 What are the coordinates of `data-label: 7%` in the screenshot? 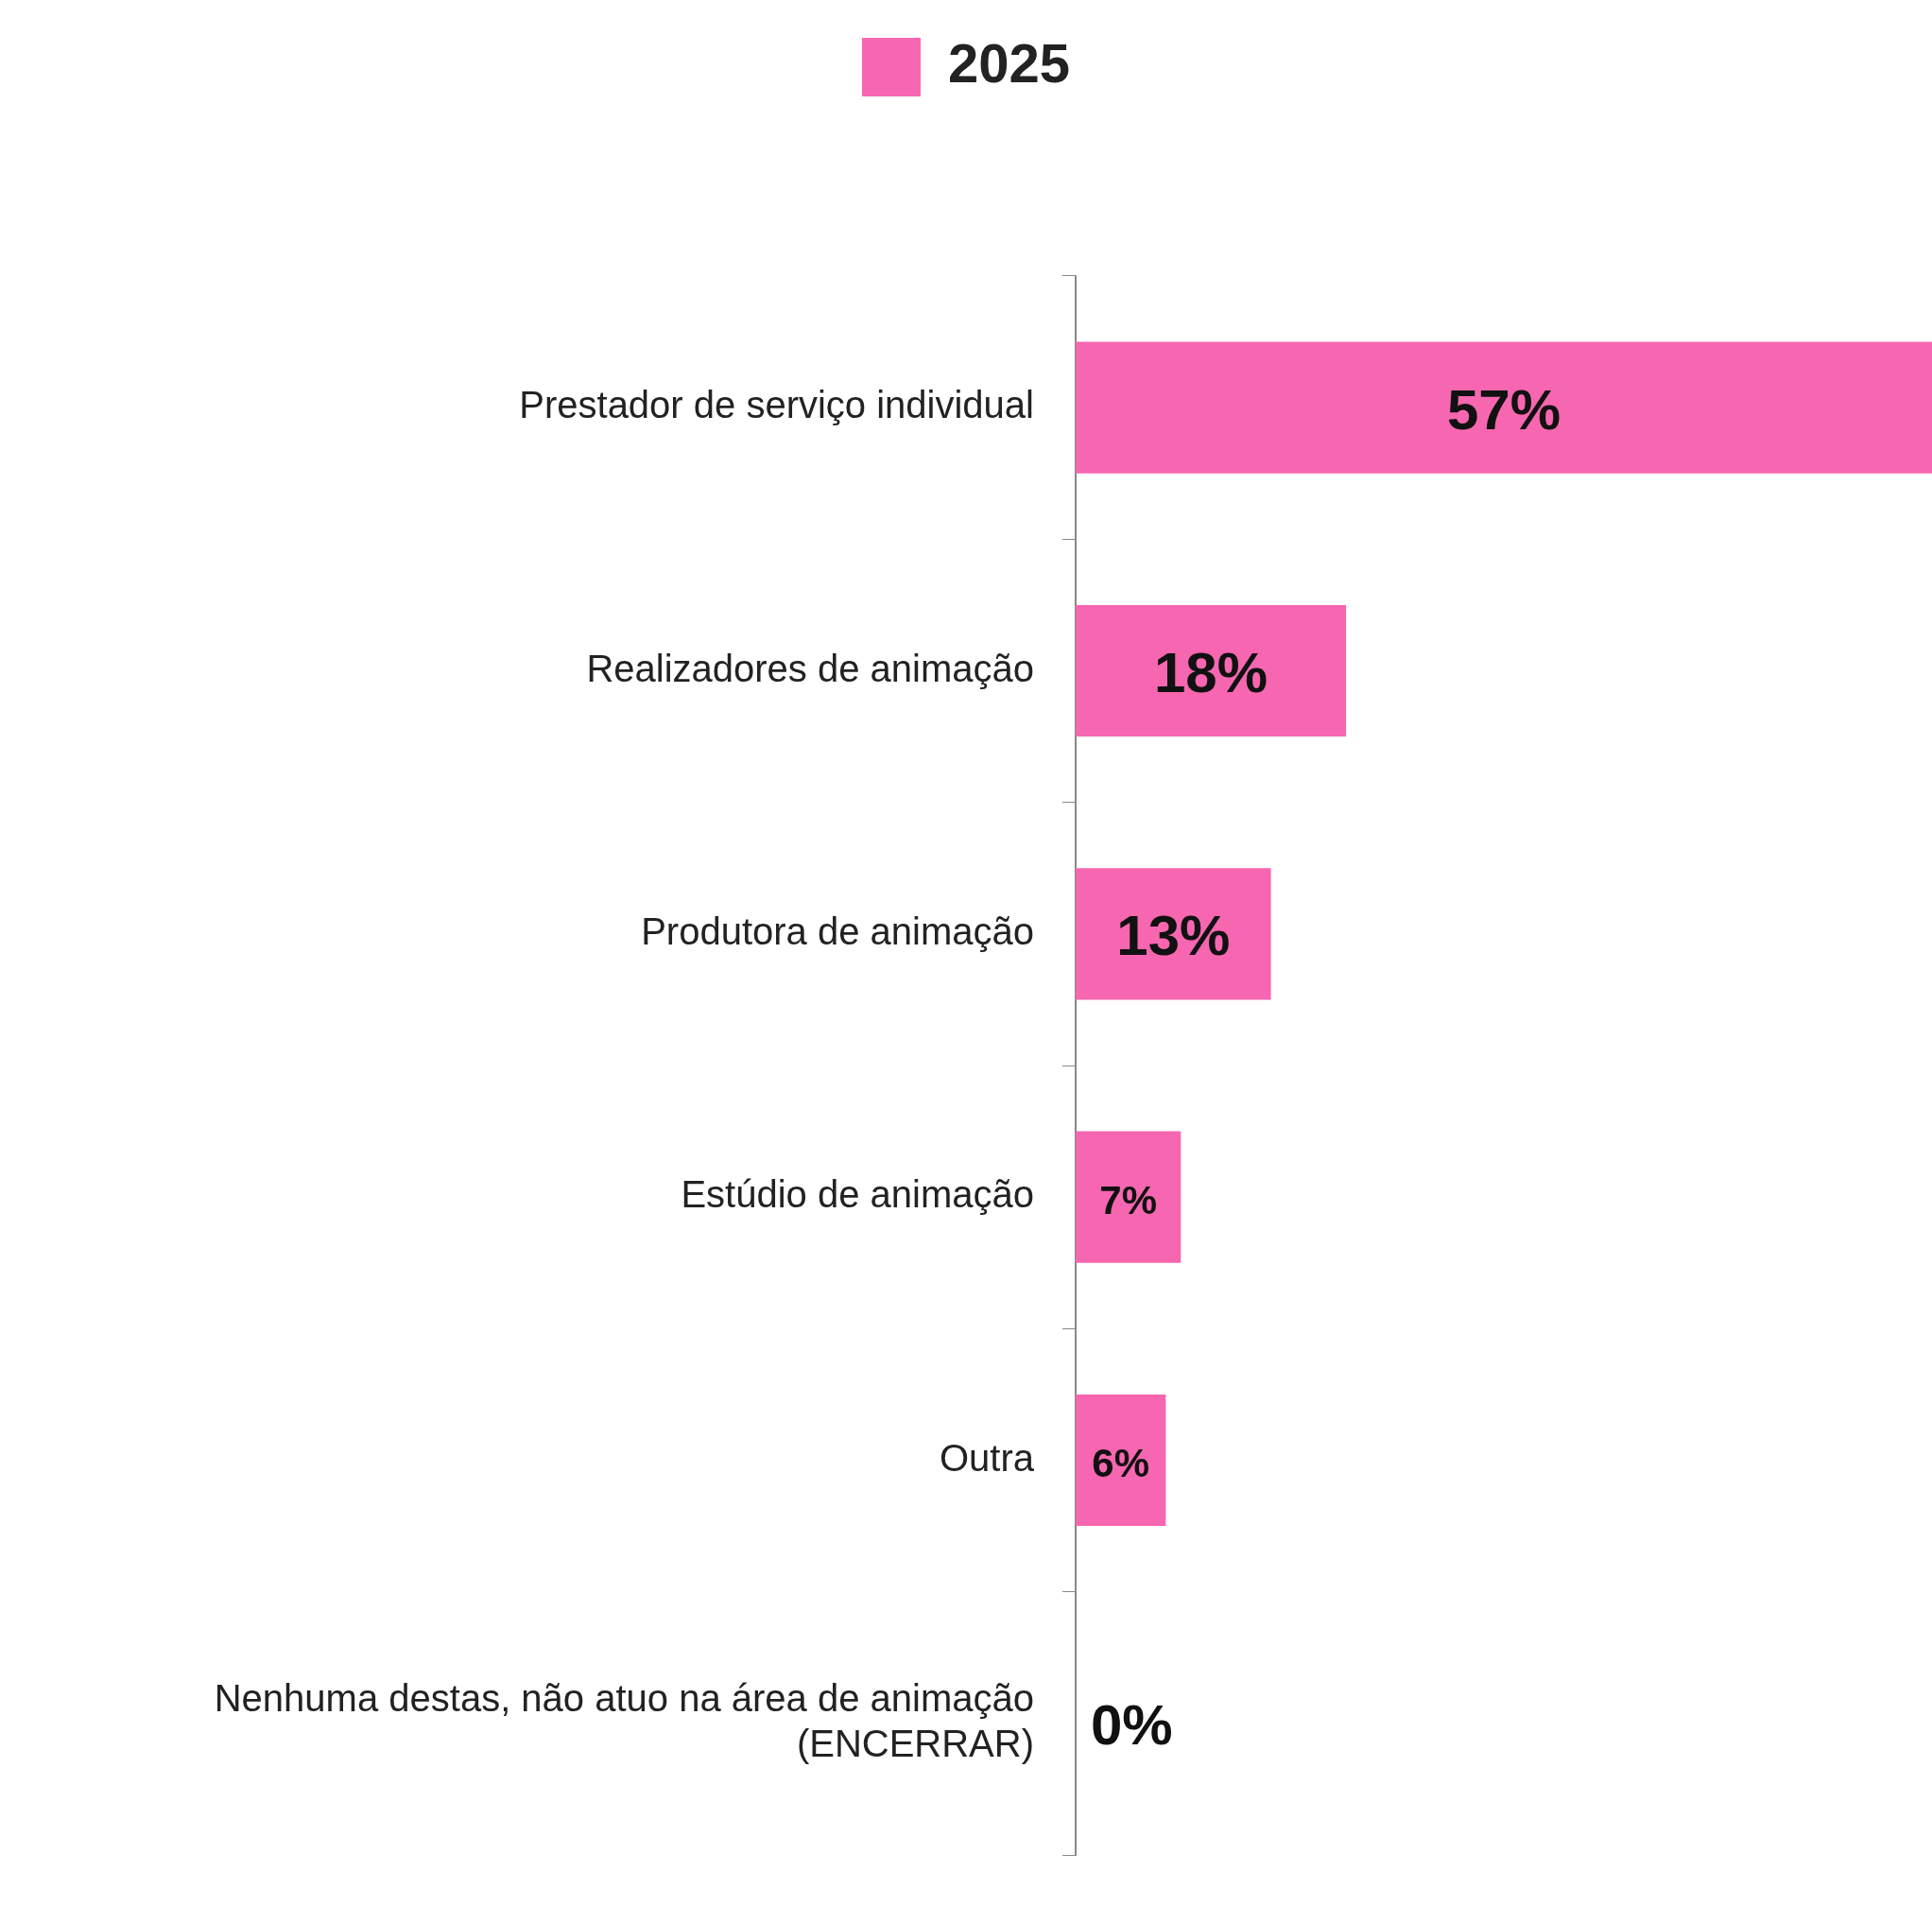 It's located at (1128, 1199).